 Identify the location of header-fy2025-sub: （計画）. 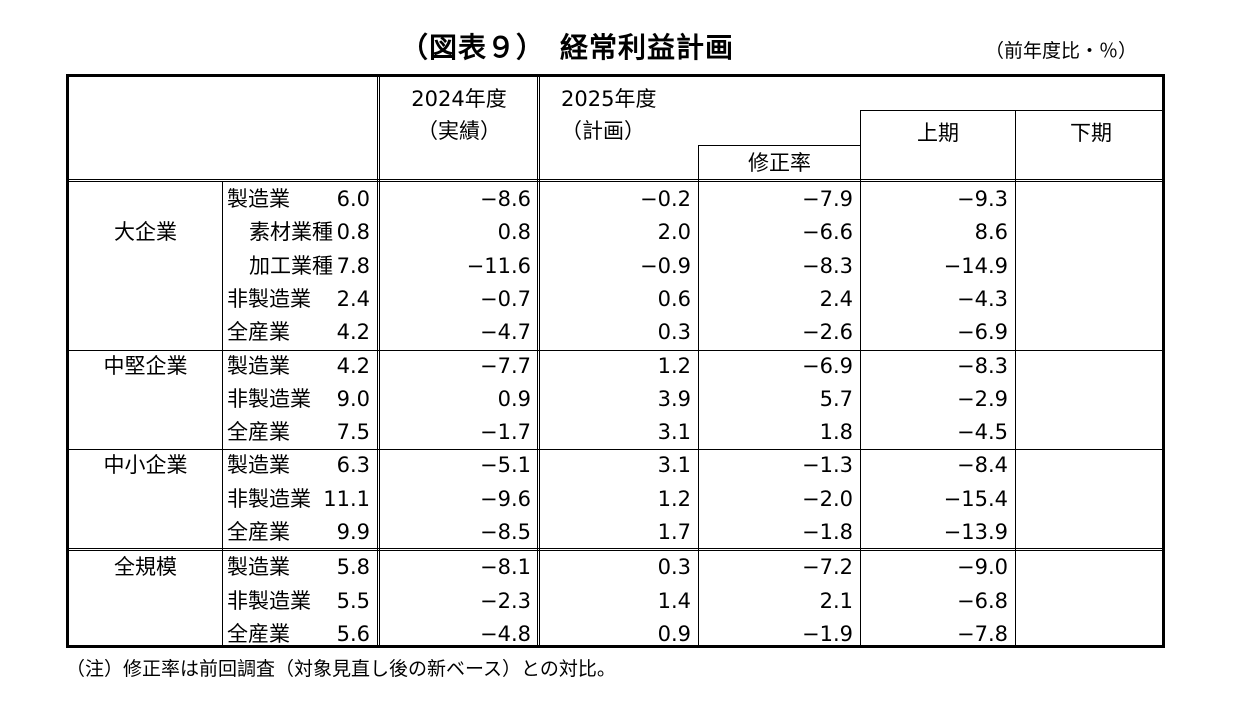
(603, 131).